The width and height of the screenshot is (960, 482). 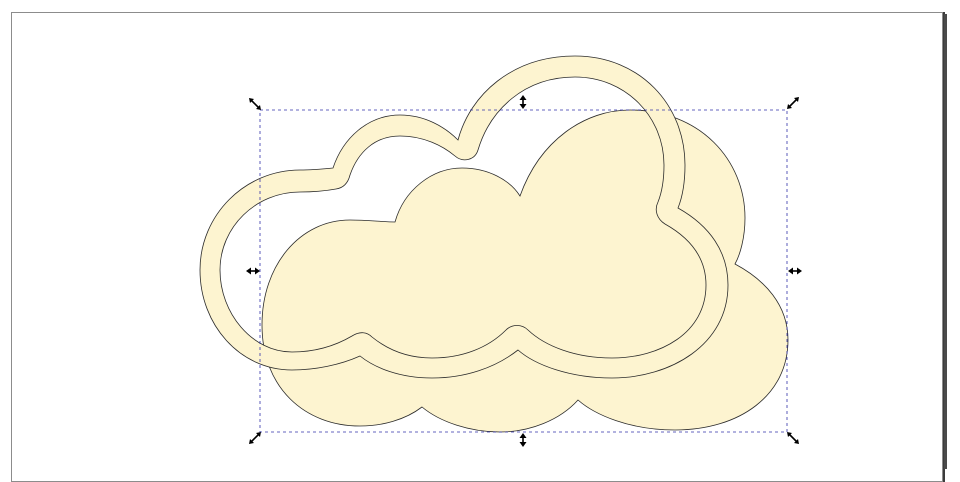 I want to click on handle-bottom-left, so click(x=255, y=438).